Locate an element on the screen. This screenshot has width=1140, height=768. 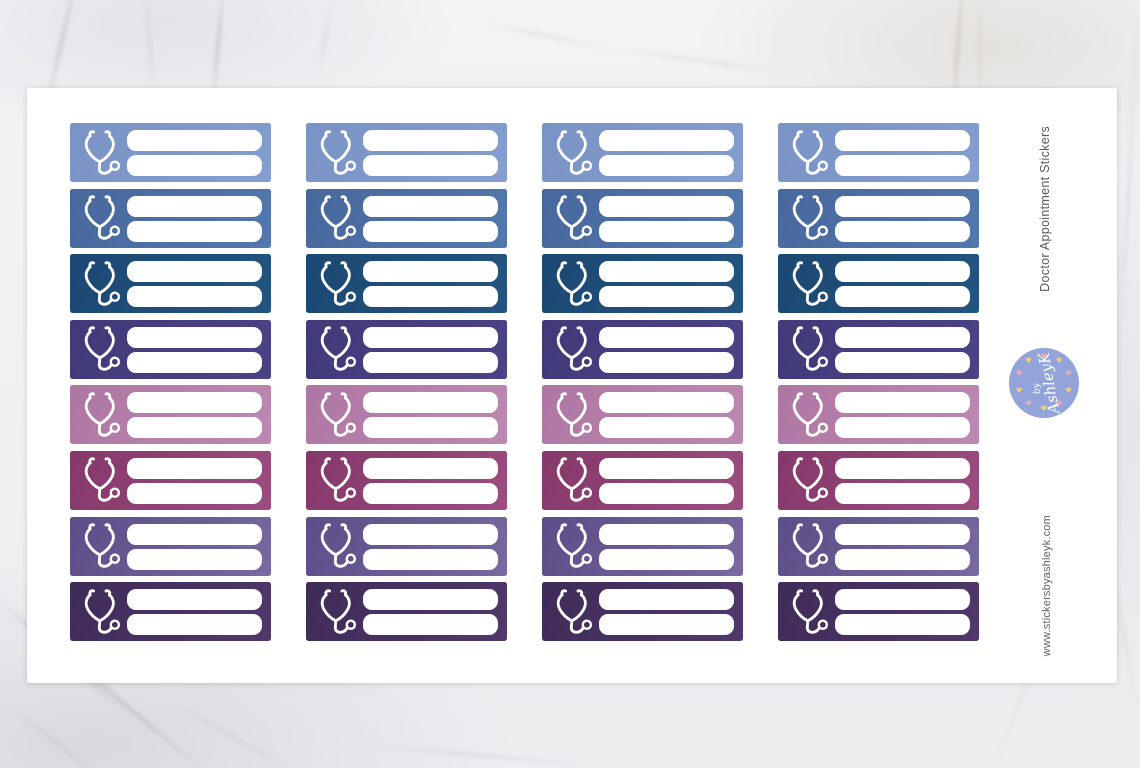
website-url: www.stickersbyashleyk.com is located at coordinates (1047, 586).